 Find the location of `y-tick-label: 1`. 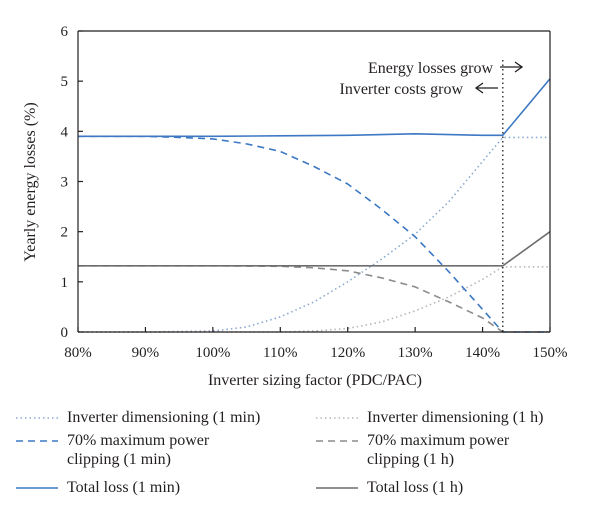

y-tick-label: 1 is located at coordinates (65, 283).